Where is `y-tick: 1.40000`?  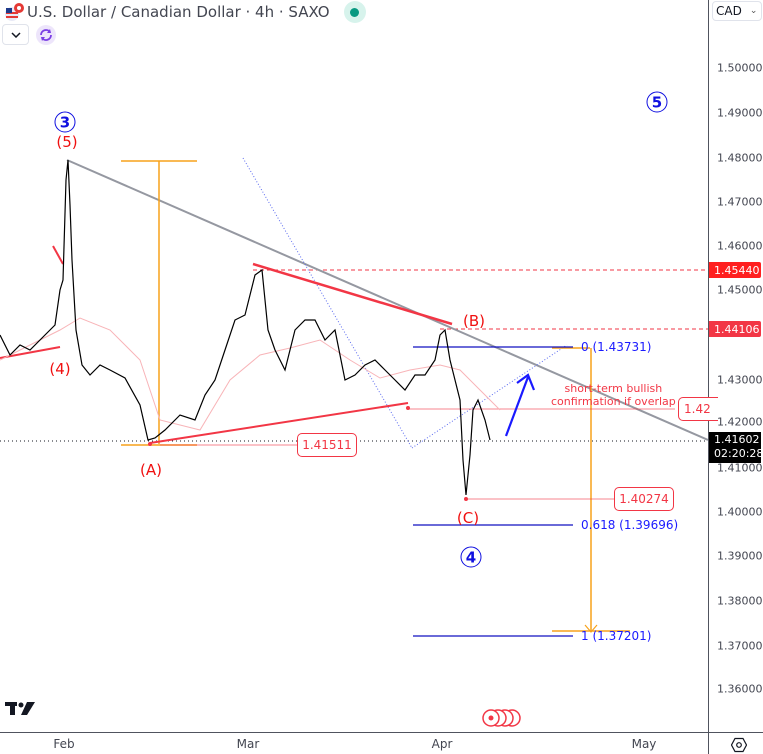 y-tick: 1.40000 is located at coordinates (740, 512).